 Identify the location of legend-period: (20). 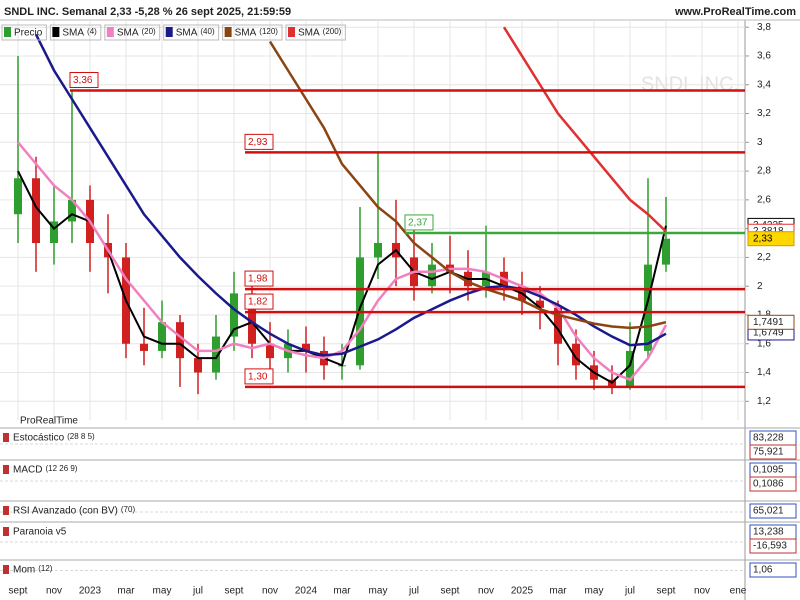
(148, 31).